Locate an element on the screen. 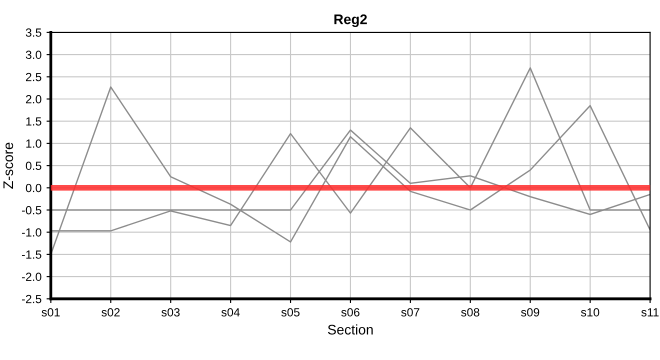  x-tick-label: s01 is located at coordinates (51, 312).